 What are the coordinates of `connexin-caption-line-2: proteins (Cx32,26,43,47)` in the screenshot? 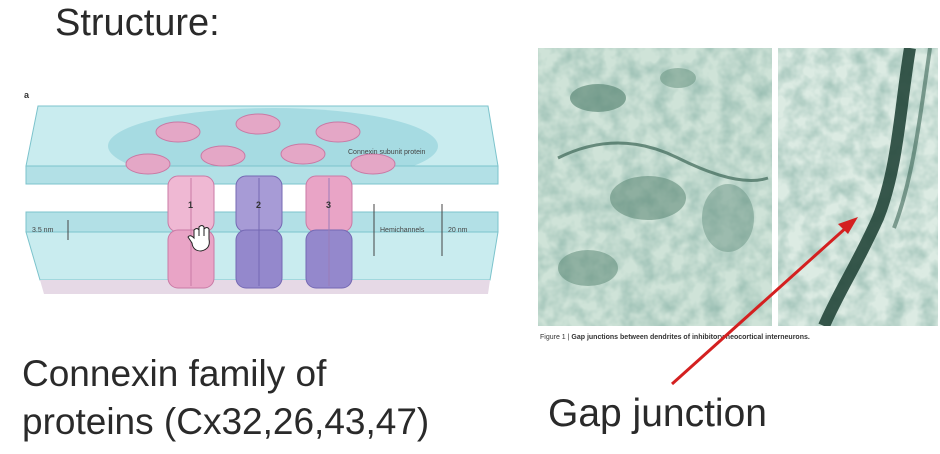 It's located at (226, 421).